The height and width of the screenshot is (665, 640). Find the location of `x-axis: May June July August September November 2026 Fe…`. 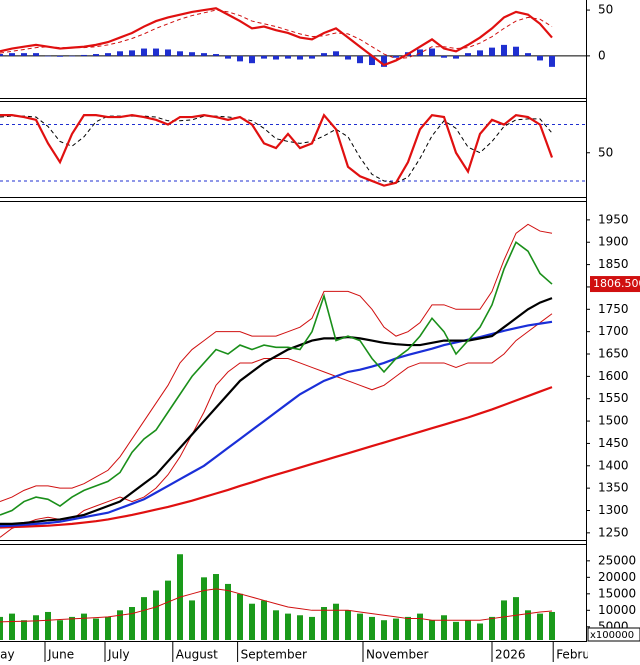

x-axis: May June July August September November 2026 Fe… is located at coordinates (304, 652).